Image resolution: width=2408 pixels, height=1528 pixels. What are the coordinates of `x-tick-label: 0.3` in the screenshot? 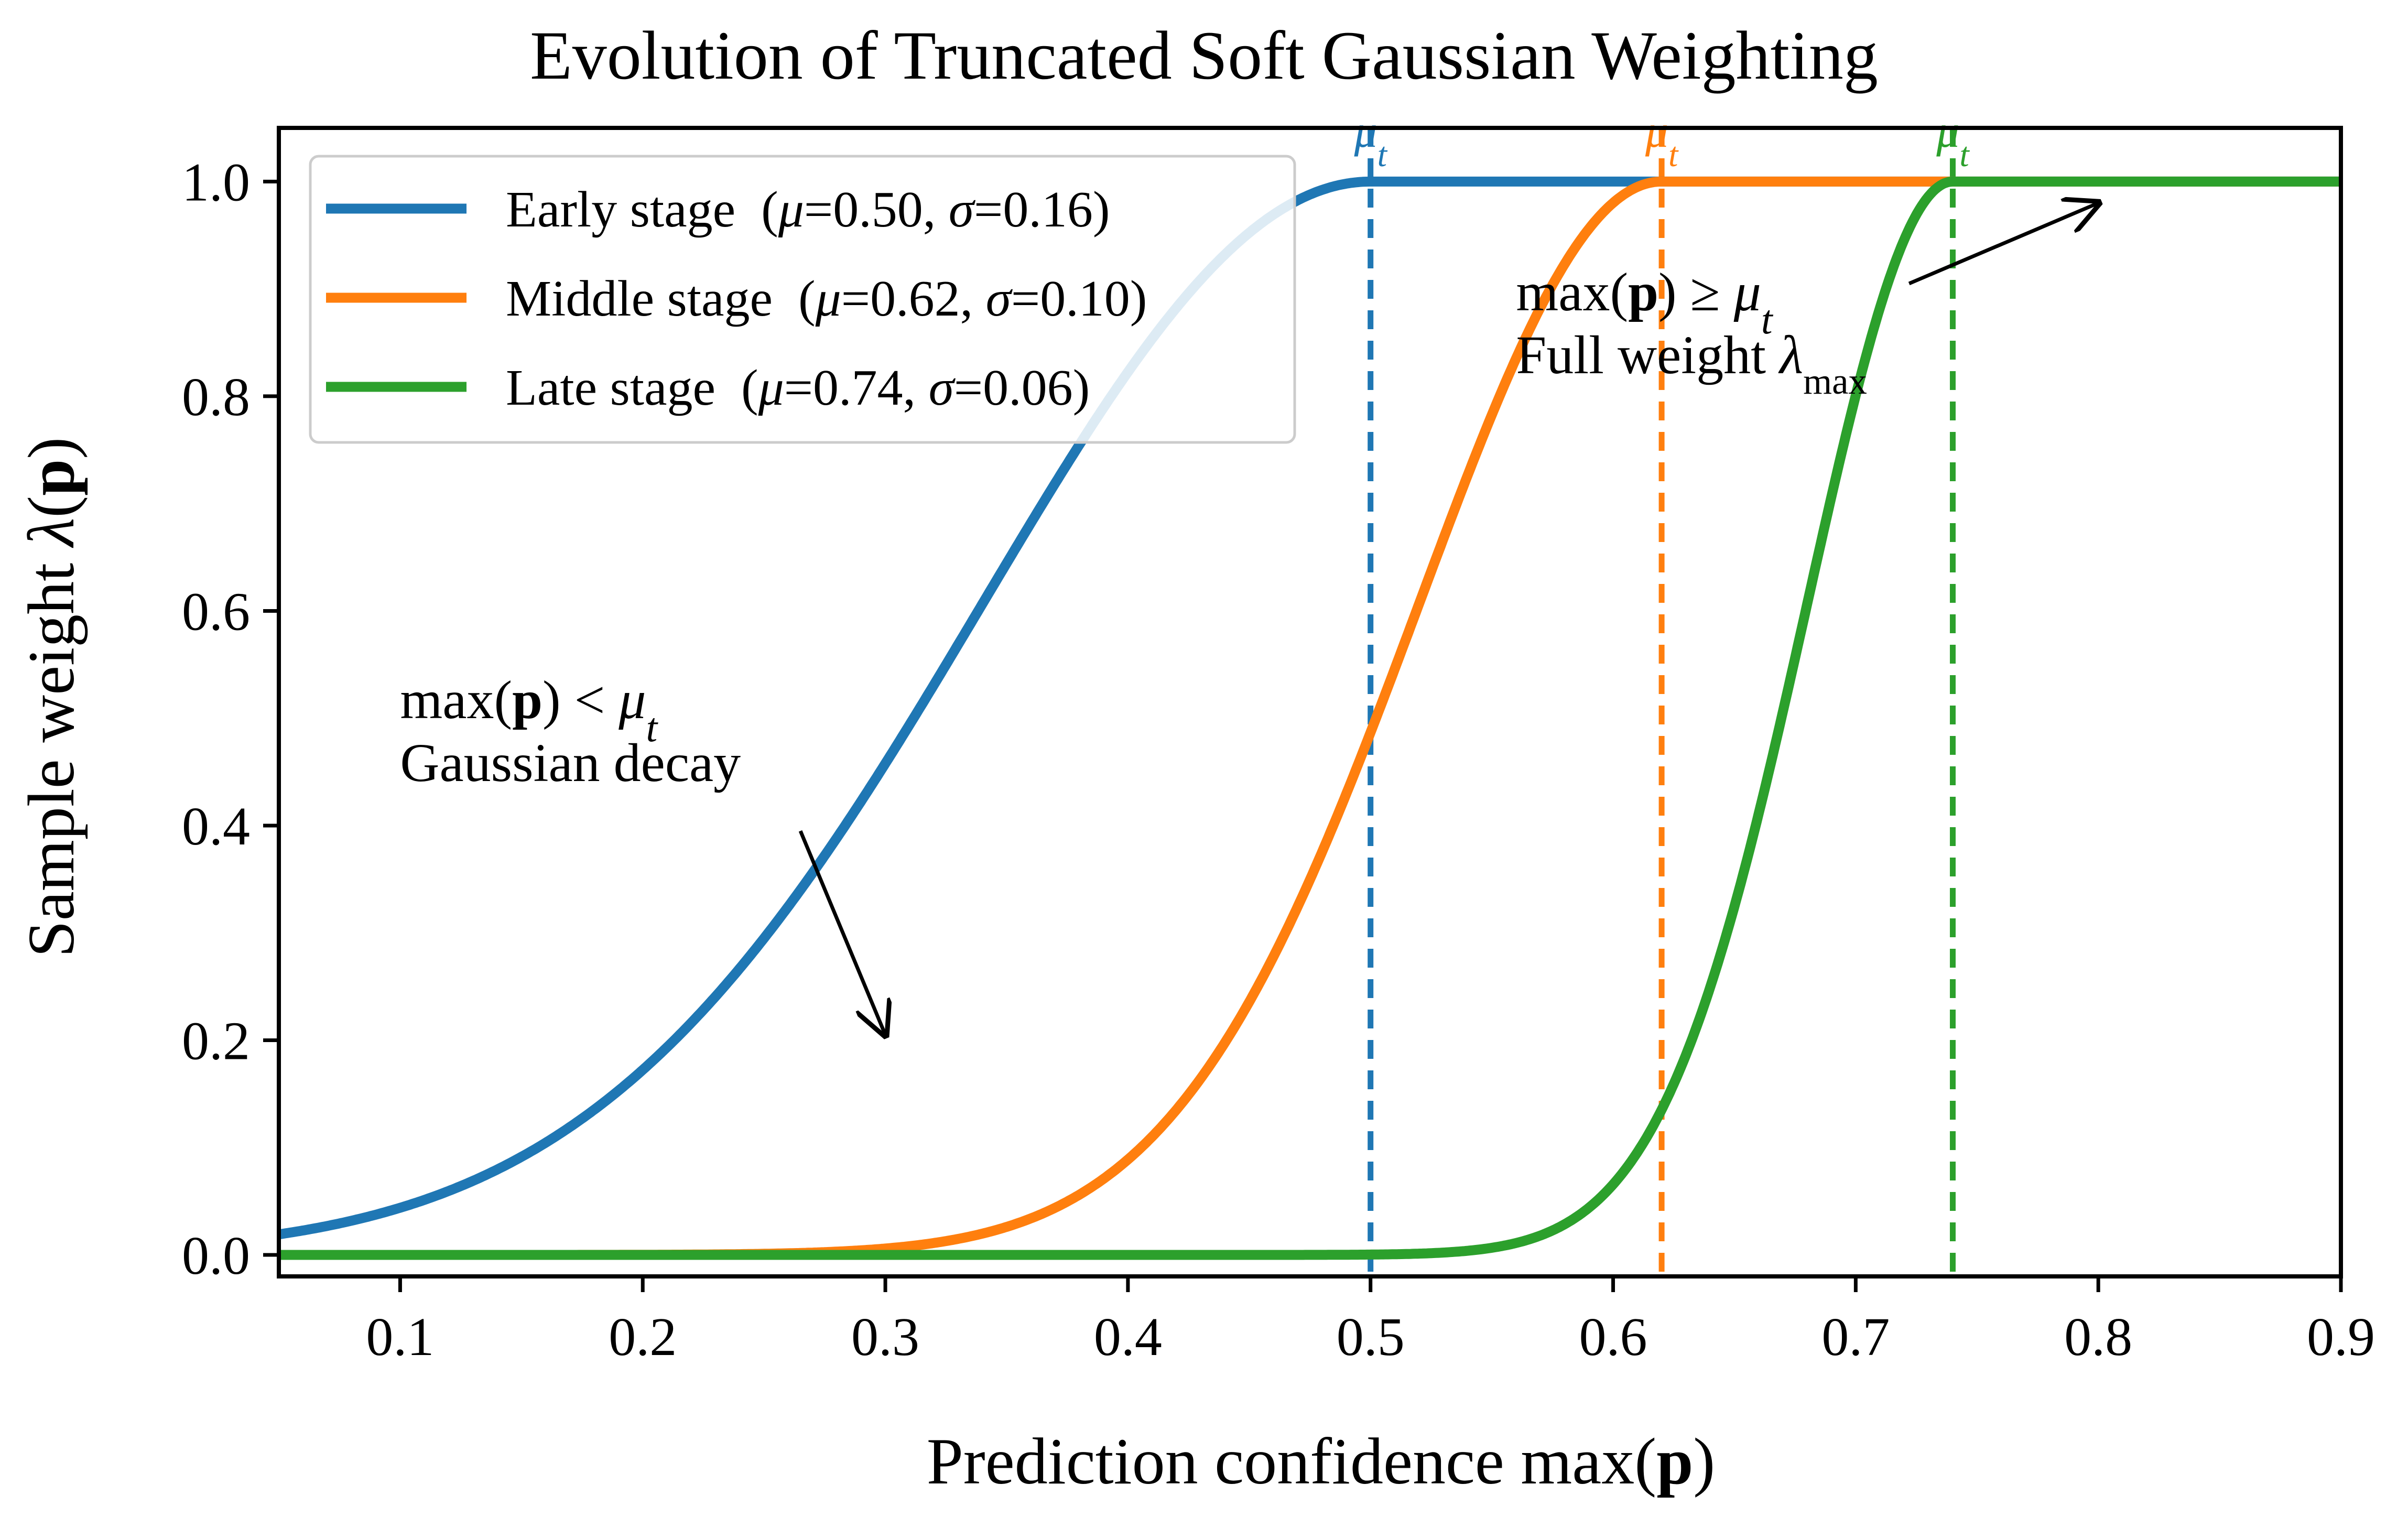 It's located at (885, 1337).